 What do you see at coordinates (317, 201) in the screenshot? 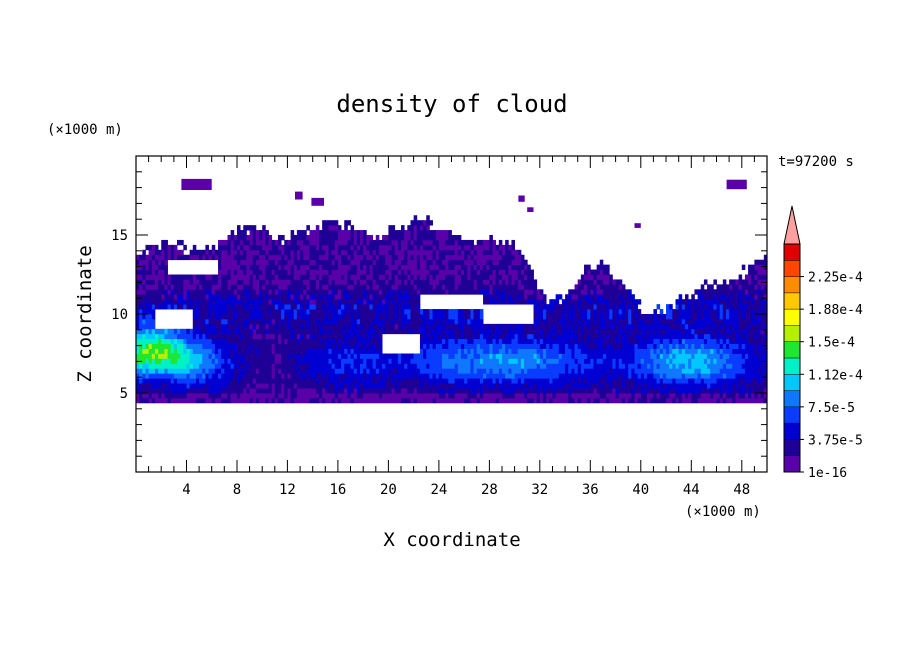
I see `cloud-patch` at bounding box center [317, 201].